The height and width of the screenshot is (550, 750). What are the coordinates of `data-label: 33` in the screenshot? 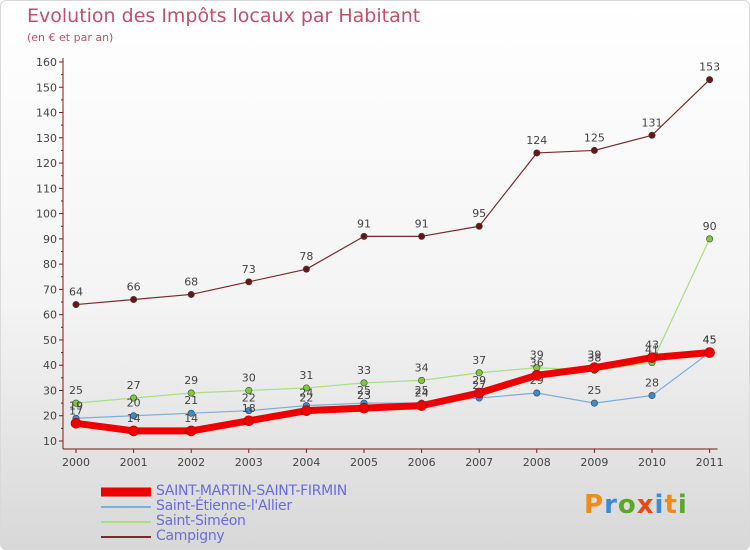 It's located at (364, 370).